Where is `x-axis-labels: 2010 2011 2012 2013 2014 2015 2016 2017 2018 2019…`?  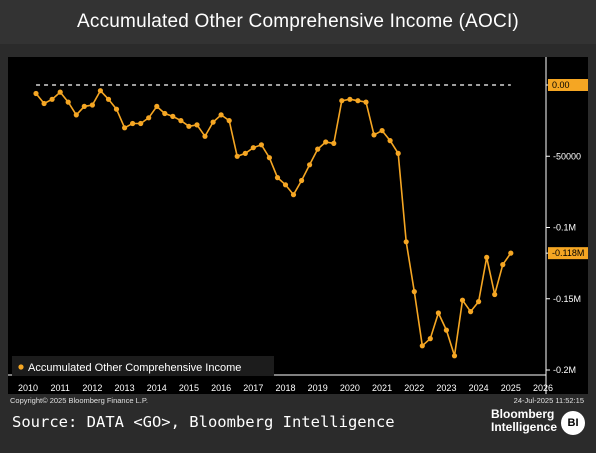 x-axis-labels: 2010 2011 2012 2013 2014 2015 2016 2017 2018 2019… is located at coordinates (285, 388).